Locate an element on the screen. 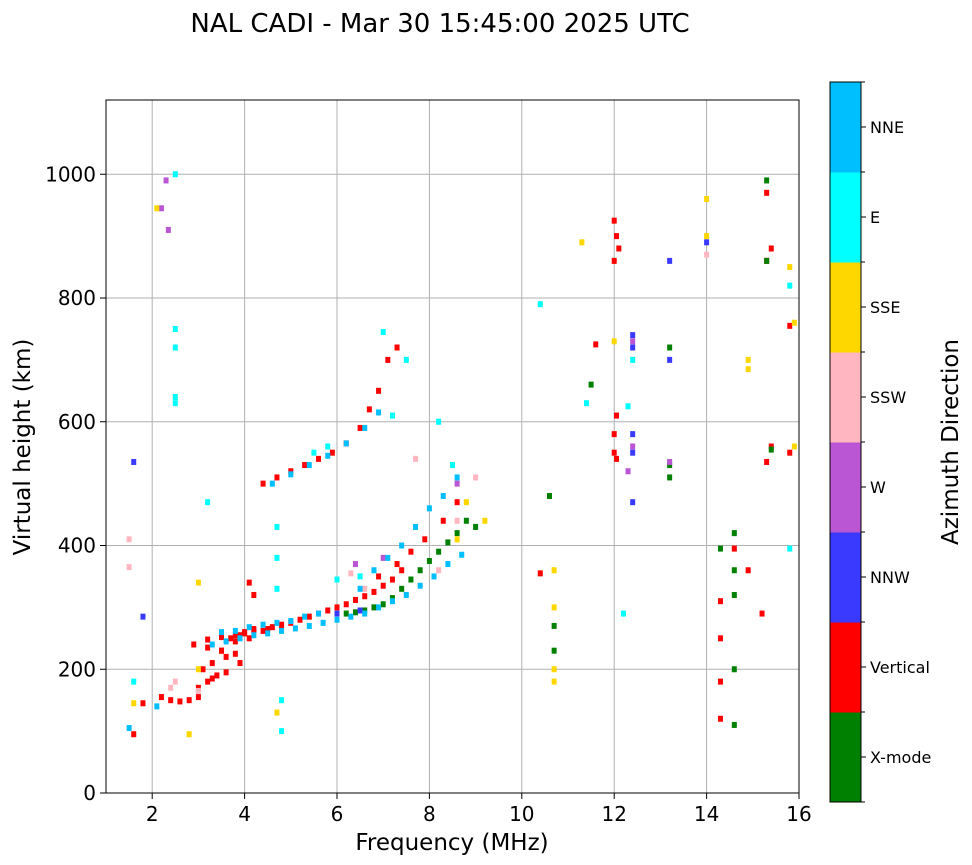  colorbar-label: Azimuth Direction is located at coordinates (951, 442).